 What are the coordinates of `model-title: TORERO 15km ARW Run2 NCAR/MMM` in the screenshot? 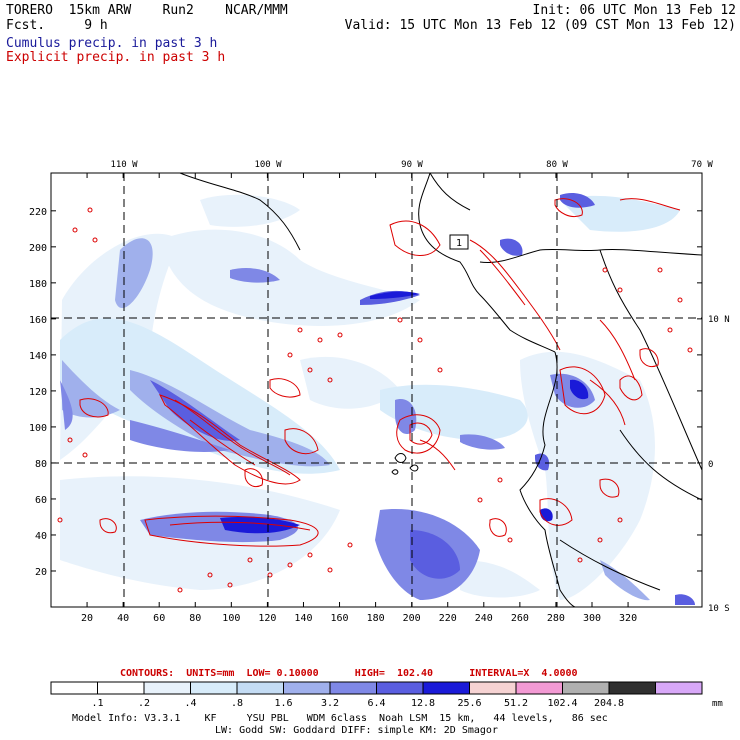 It's located at (147, 10).